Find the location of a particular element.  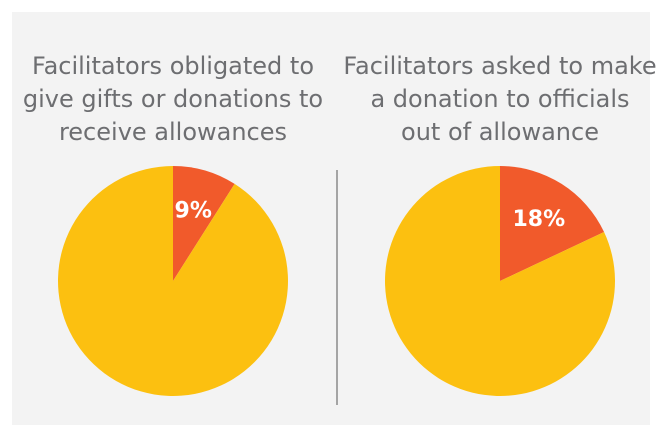

chart-title: out of allowance is located at coordinates (500, 132).